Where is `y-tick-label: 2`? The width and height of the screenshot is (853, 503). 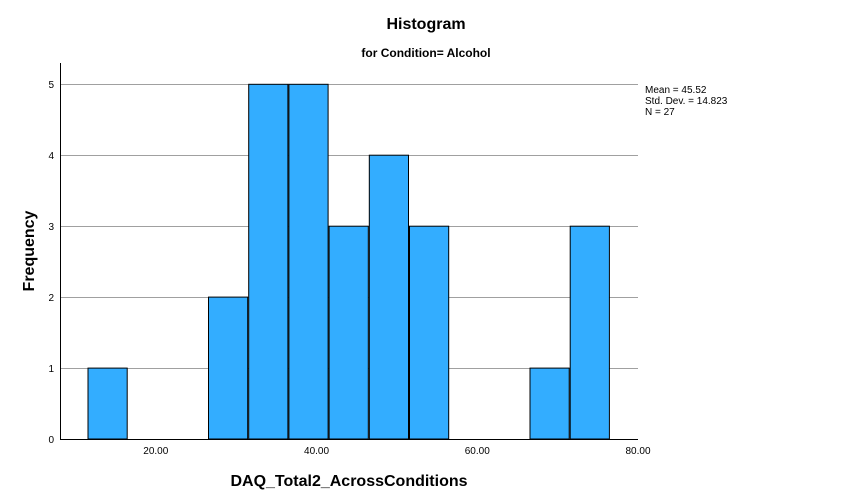
y-tick-label: 2 is located at coordinates (51, 298).